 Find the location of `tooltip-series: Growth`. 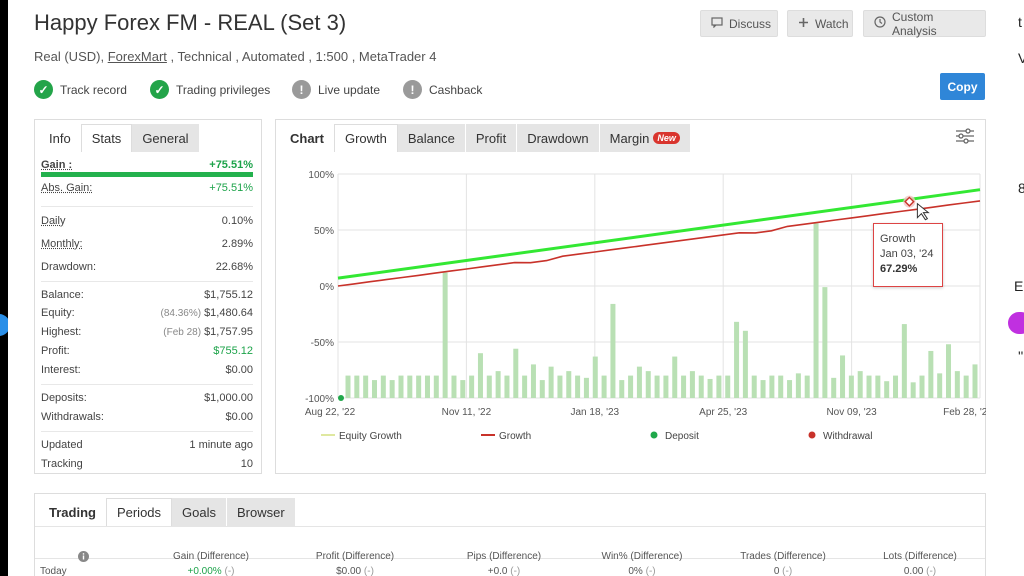

tooltip-series: Growth is located at coordinates (898, 239).